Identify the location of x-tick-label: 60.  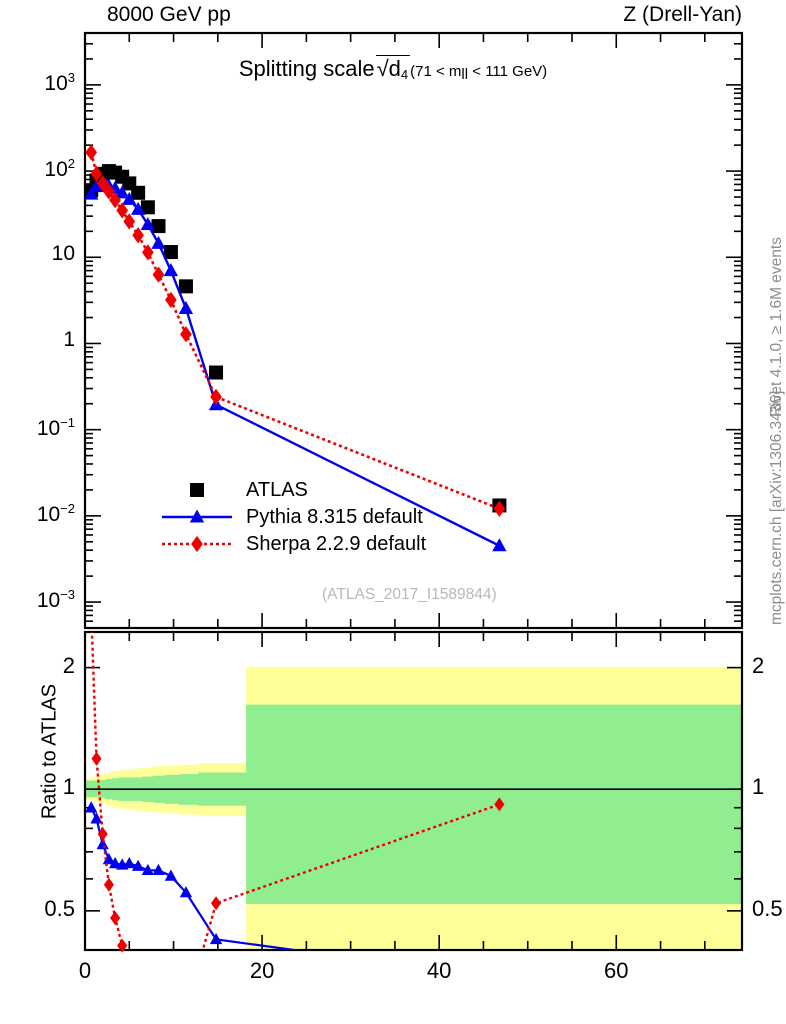
(616, 970).